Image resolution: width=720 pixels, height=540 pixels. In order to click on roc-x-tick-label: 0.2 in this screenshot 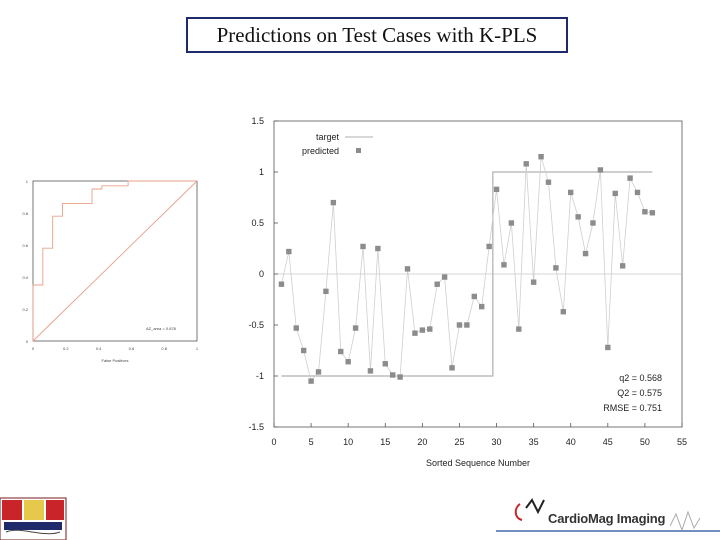, I will do `click(66, 348)`.